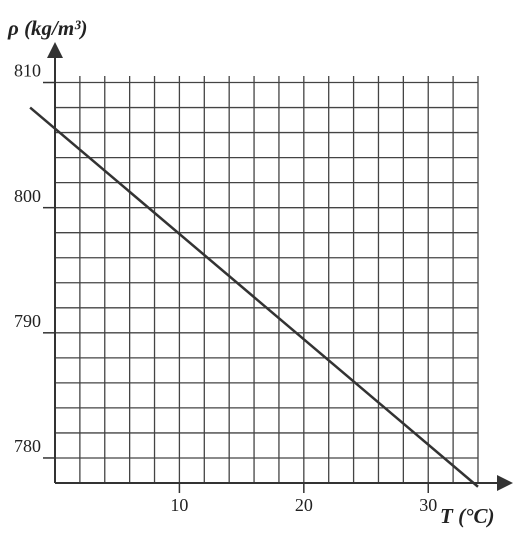 This screenshot has height=535, width=520. Describe the element at coordinates (47, 28) in the screenshot. I see `y-axis-label: ρ (kg/m³)` at that location.